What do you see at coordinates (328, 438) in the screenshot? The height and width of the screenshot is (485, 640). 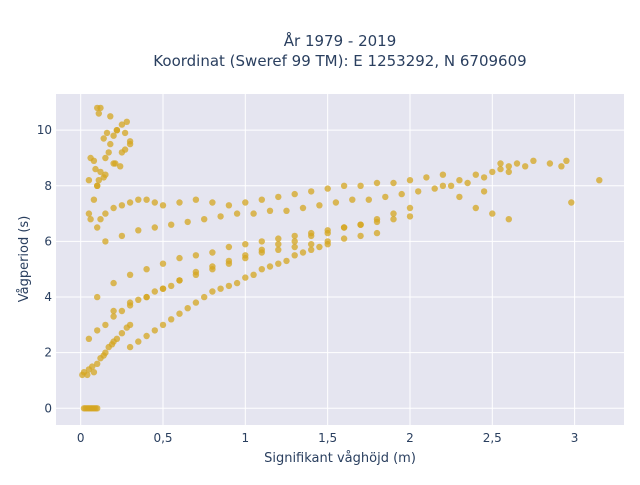 I see `x-axis-ticks: 0 0,5 1 1,5 2 2,5 3` at bounding box center [328, 438].